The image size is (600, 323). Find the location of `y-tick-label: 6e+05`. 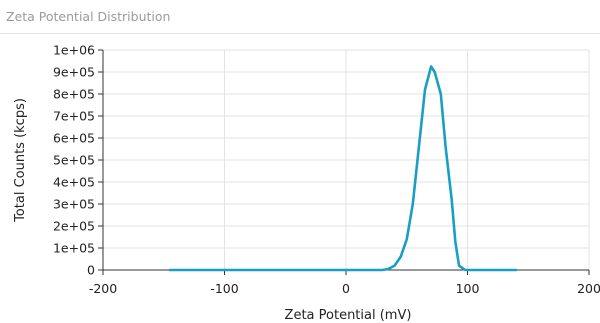

y-tick-label: 6e+05 is located at coordinates (74, 138).